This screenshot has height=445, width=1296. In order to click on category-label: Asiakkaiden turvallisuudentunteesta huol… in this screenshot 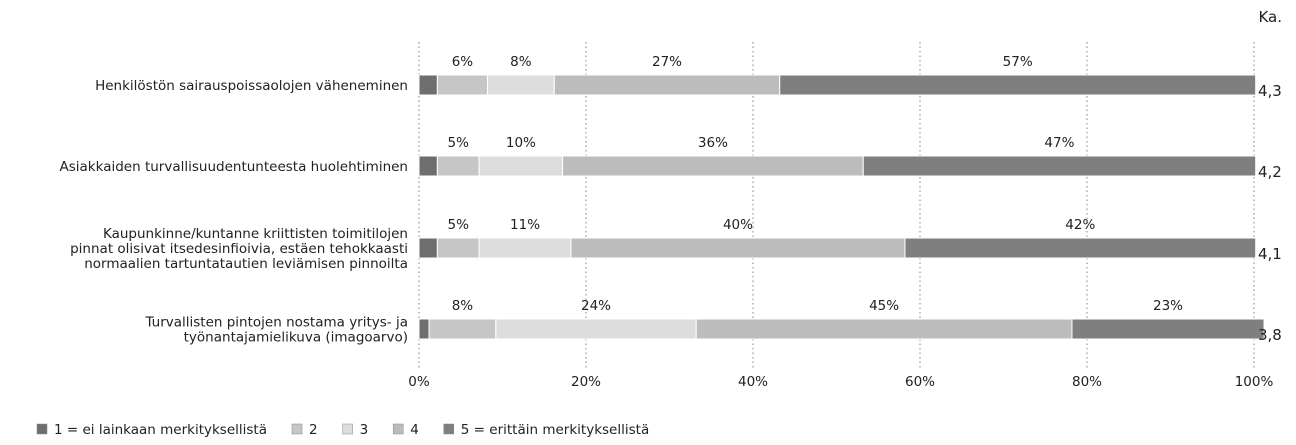, I will do `click(234, 167)`.